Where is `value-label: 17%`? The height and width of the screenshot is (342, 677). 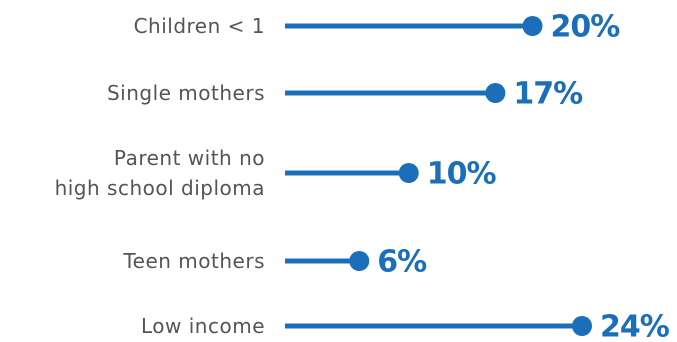
value-label: 17% is located at coordinates (548, 94).